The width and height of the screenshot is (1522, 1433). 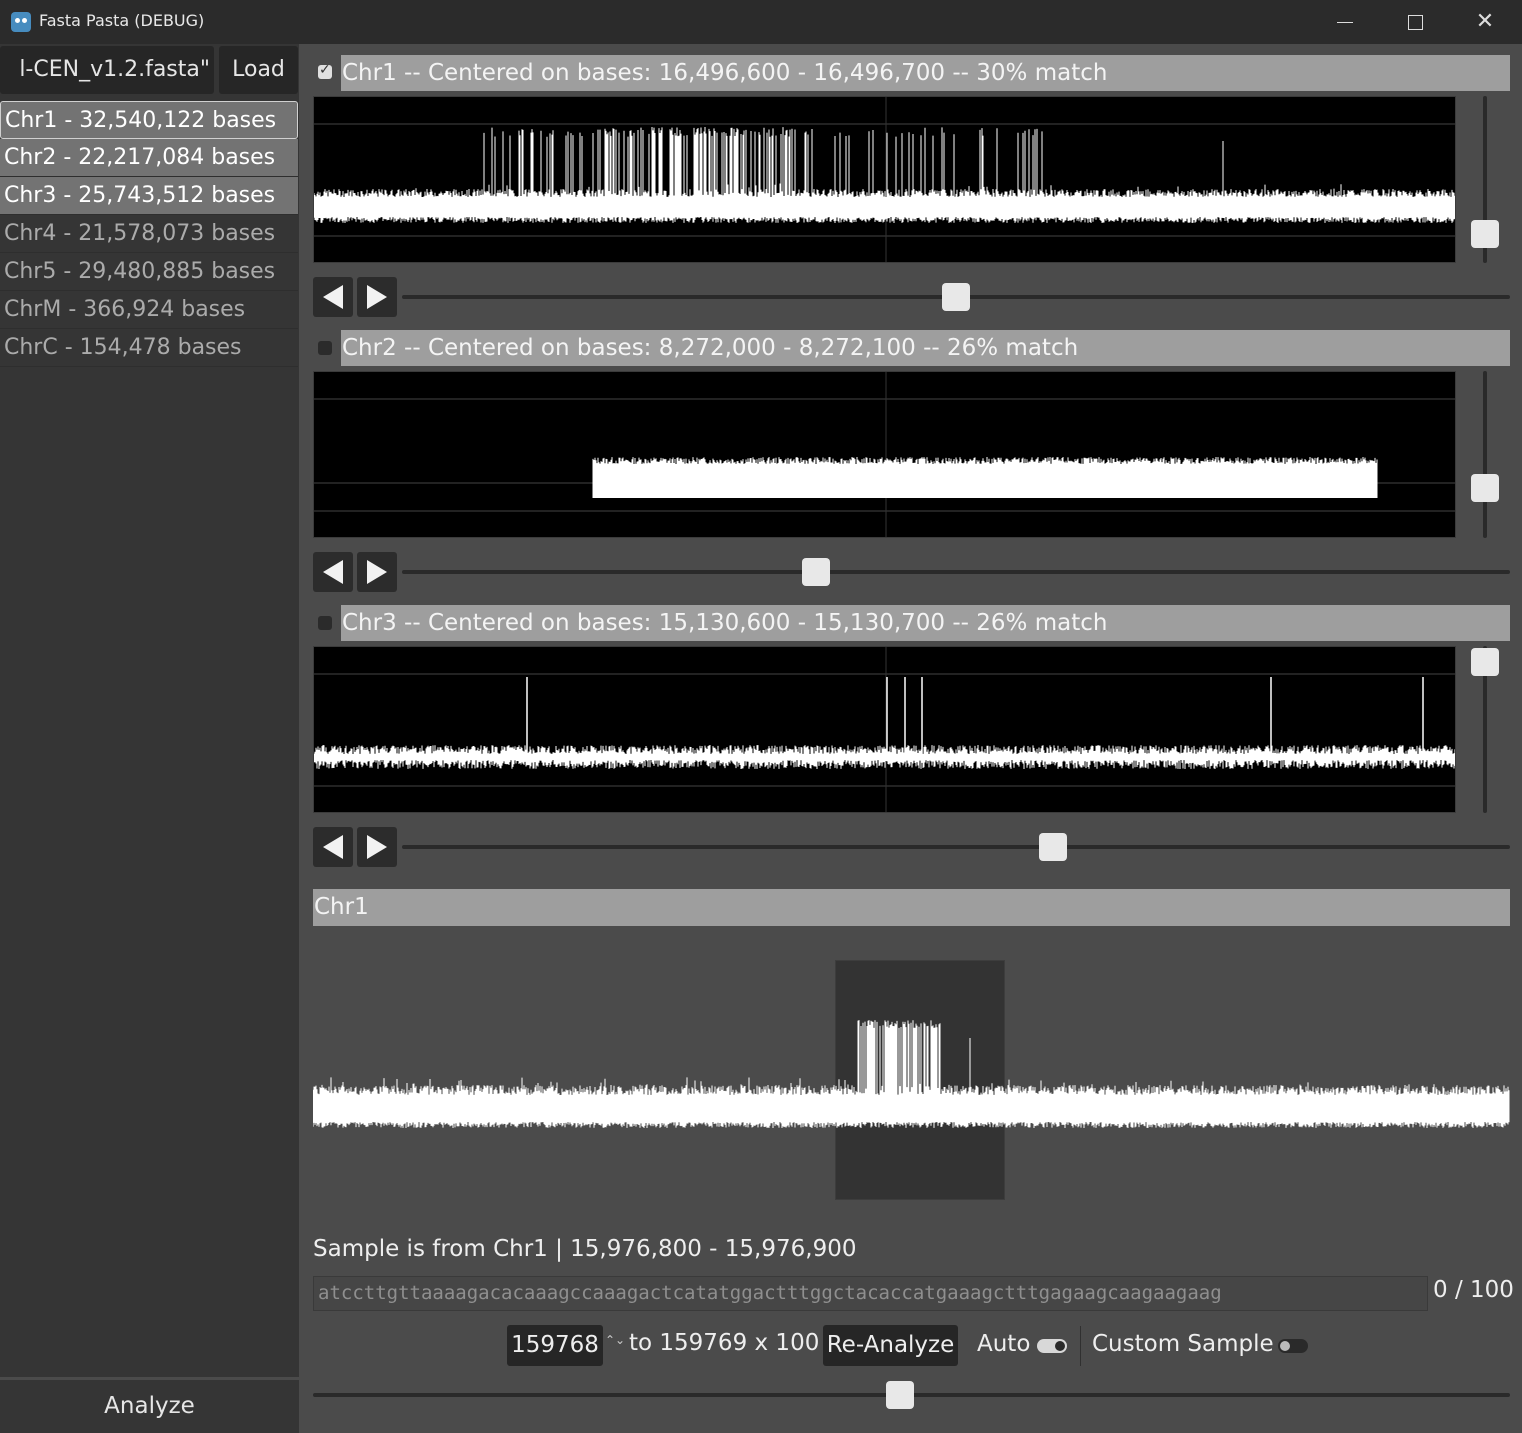 I want to click on chromosome-item: Chr1 - 32,540,122 bases, so click(x=149, y=120).